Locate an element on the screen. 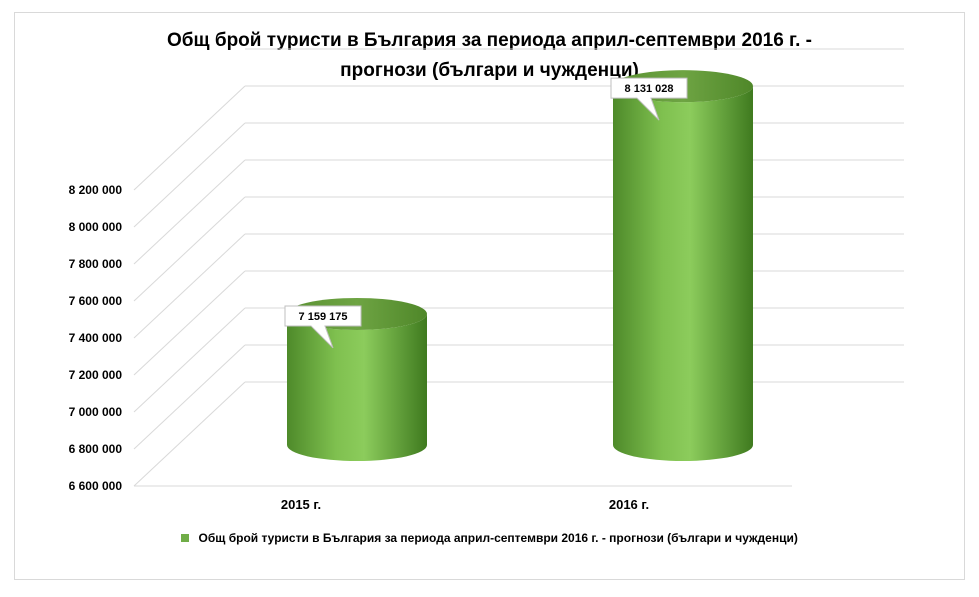 The height and width of the screenshot is (597, 979). y-tick-label: 7 600 000 is located at coordinates (96, 301).